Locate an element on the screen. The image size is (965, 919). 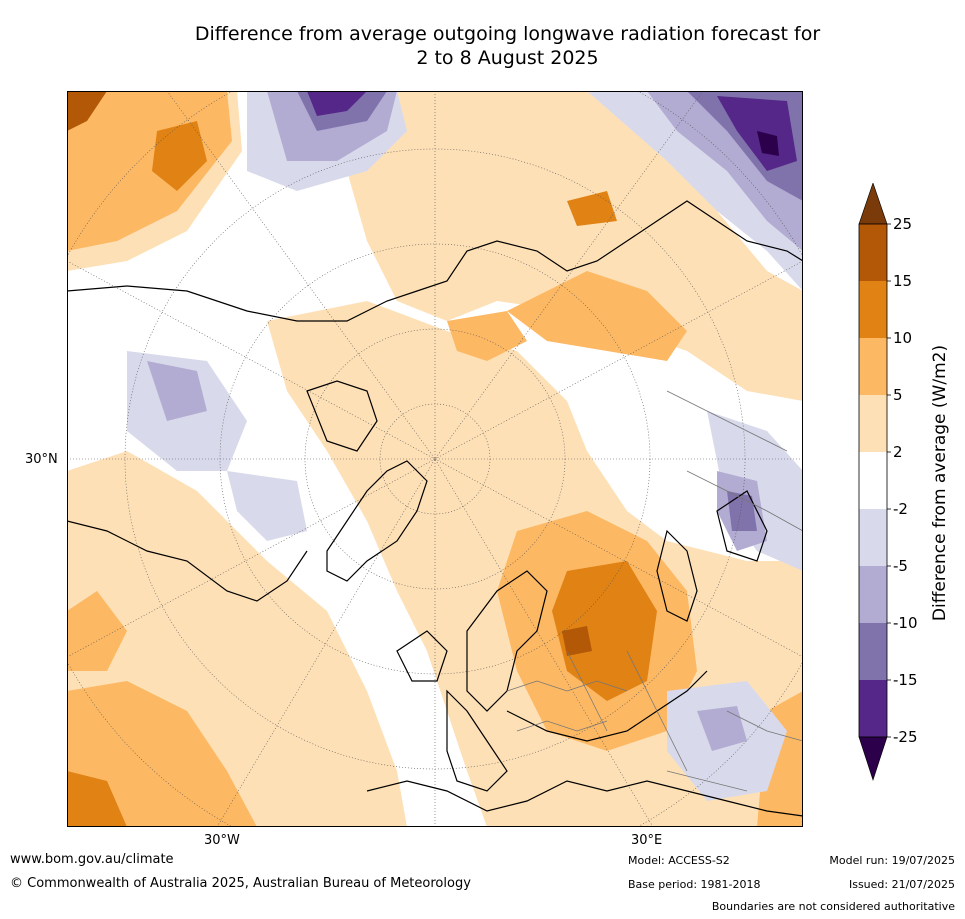
colorbar-tick-label: -15 is located at coordinates (905, 680).